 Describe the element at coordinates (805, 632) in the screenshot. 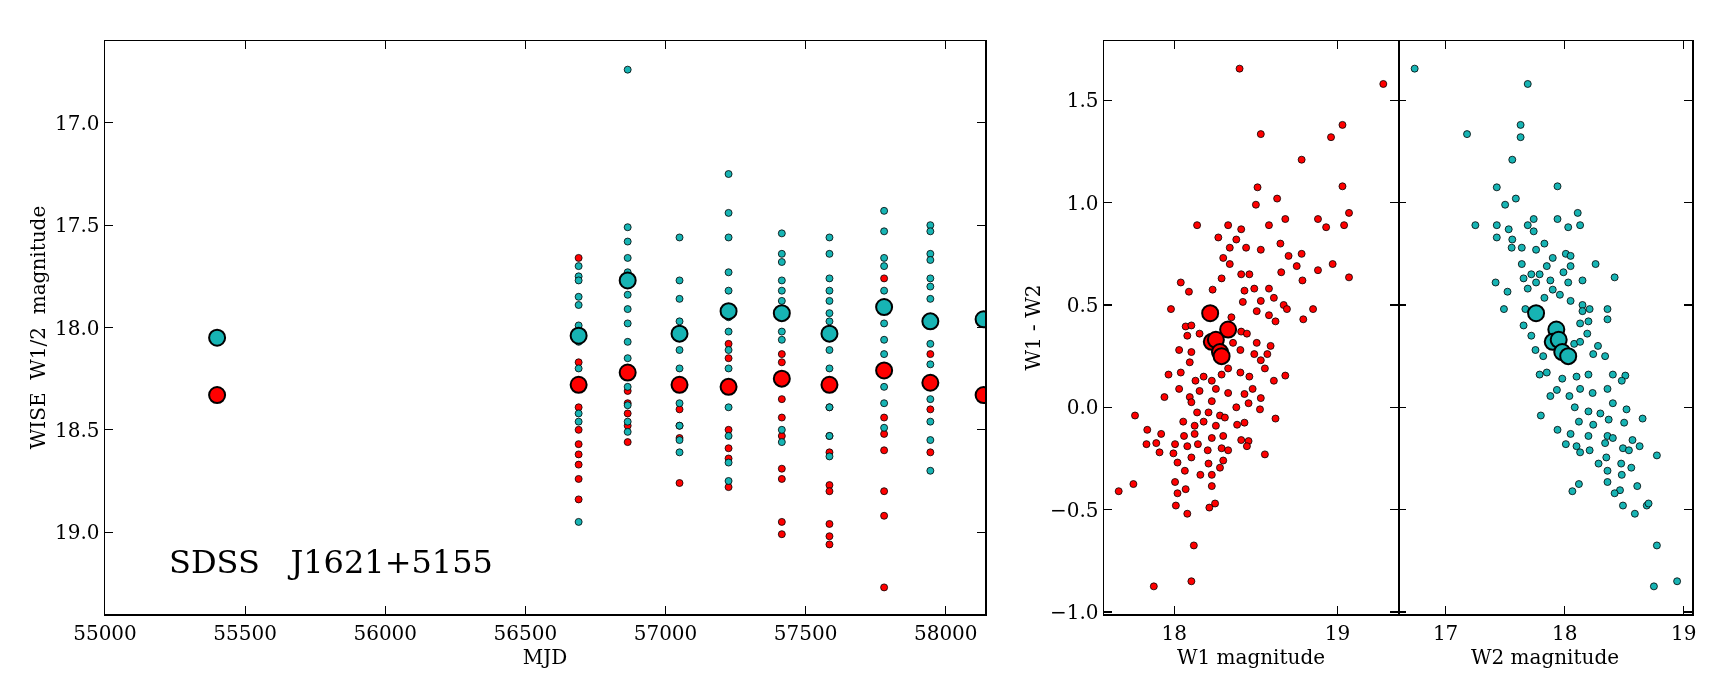

I see `x-tick-label: 57500` at that location.